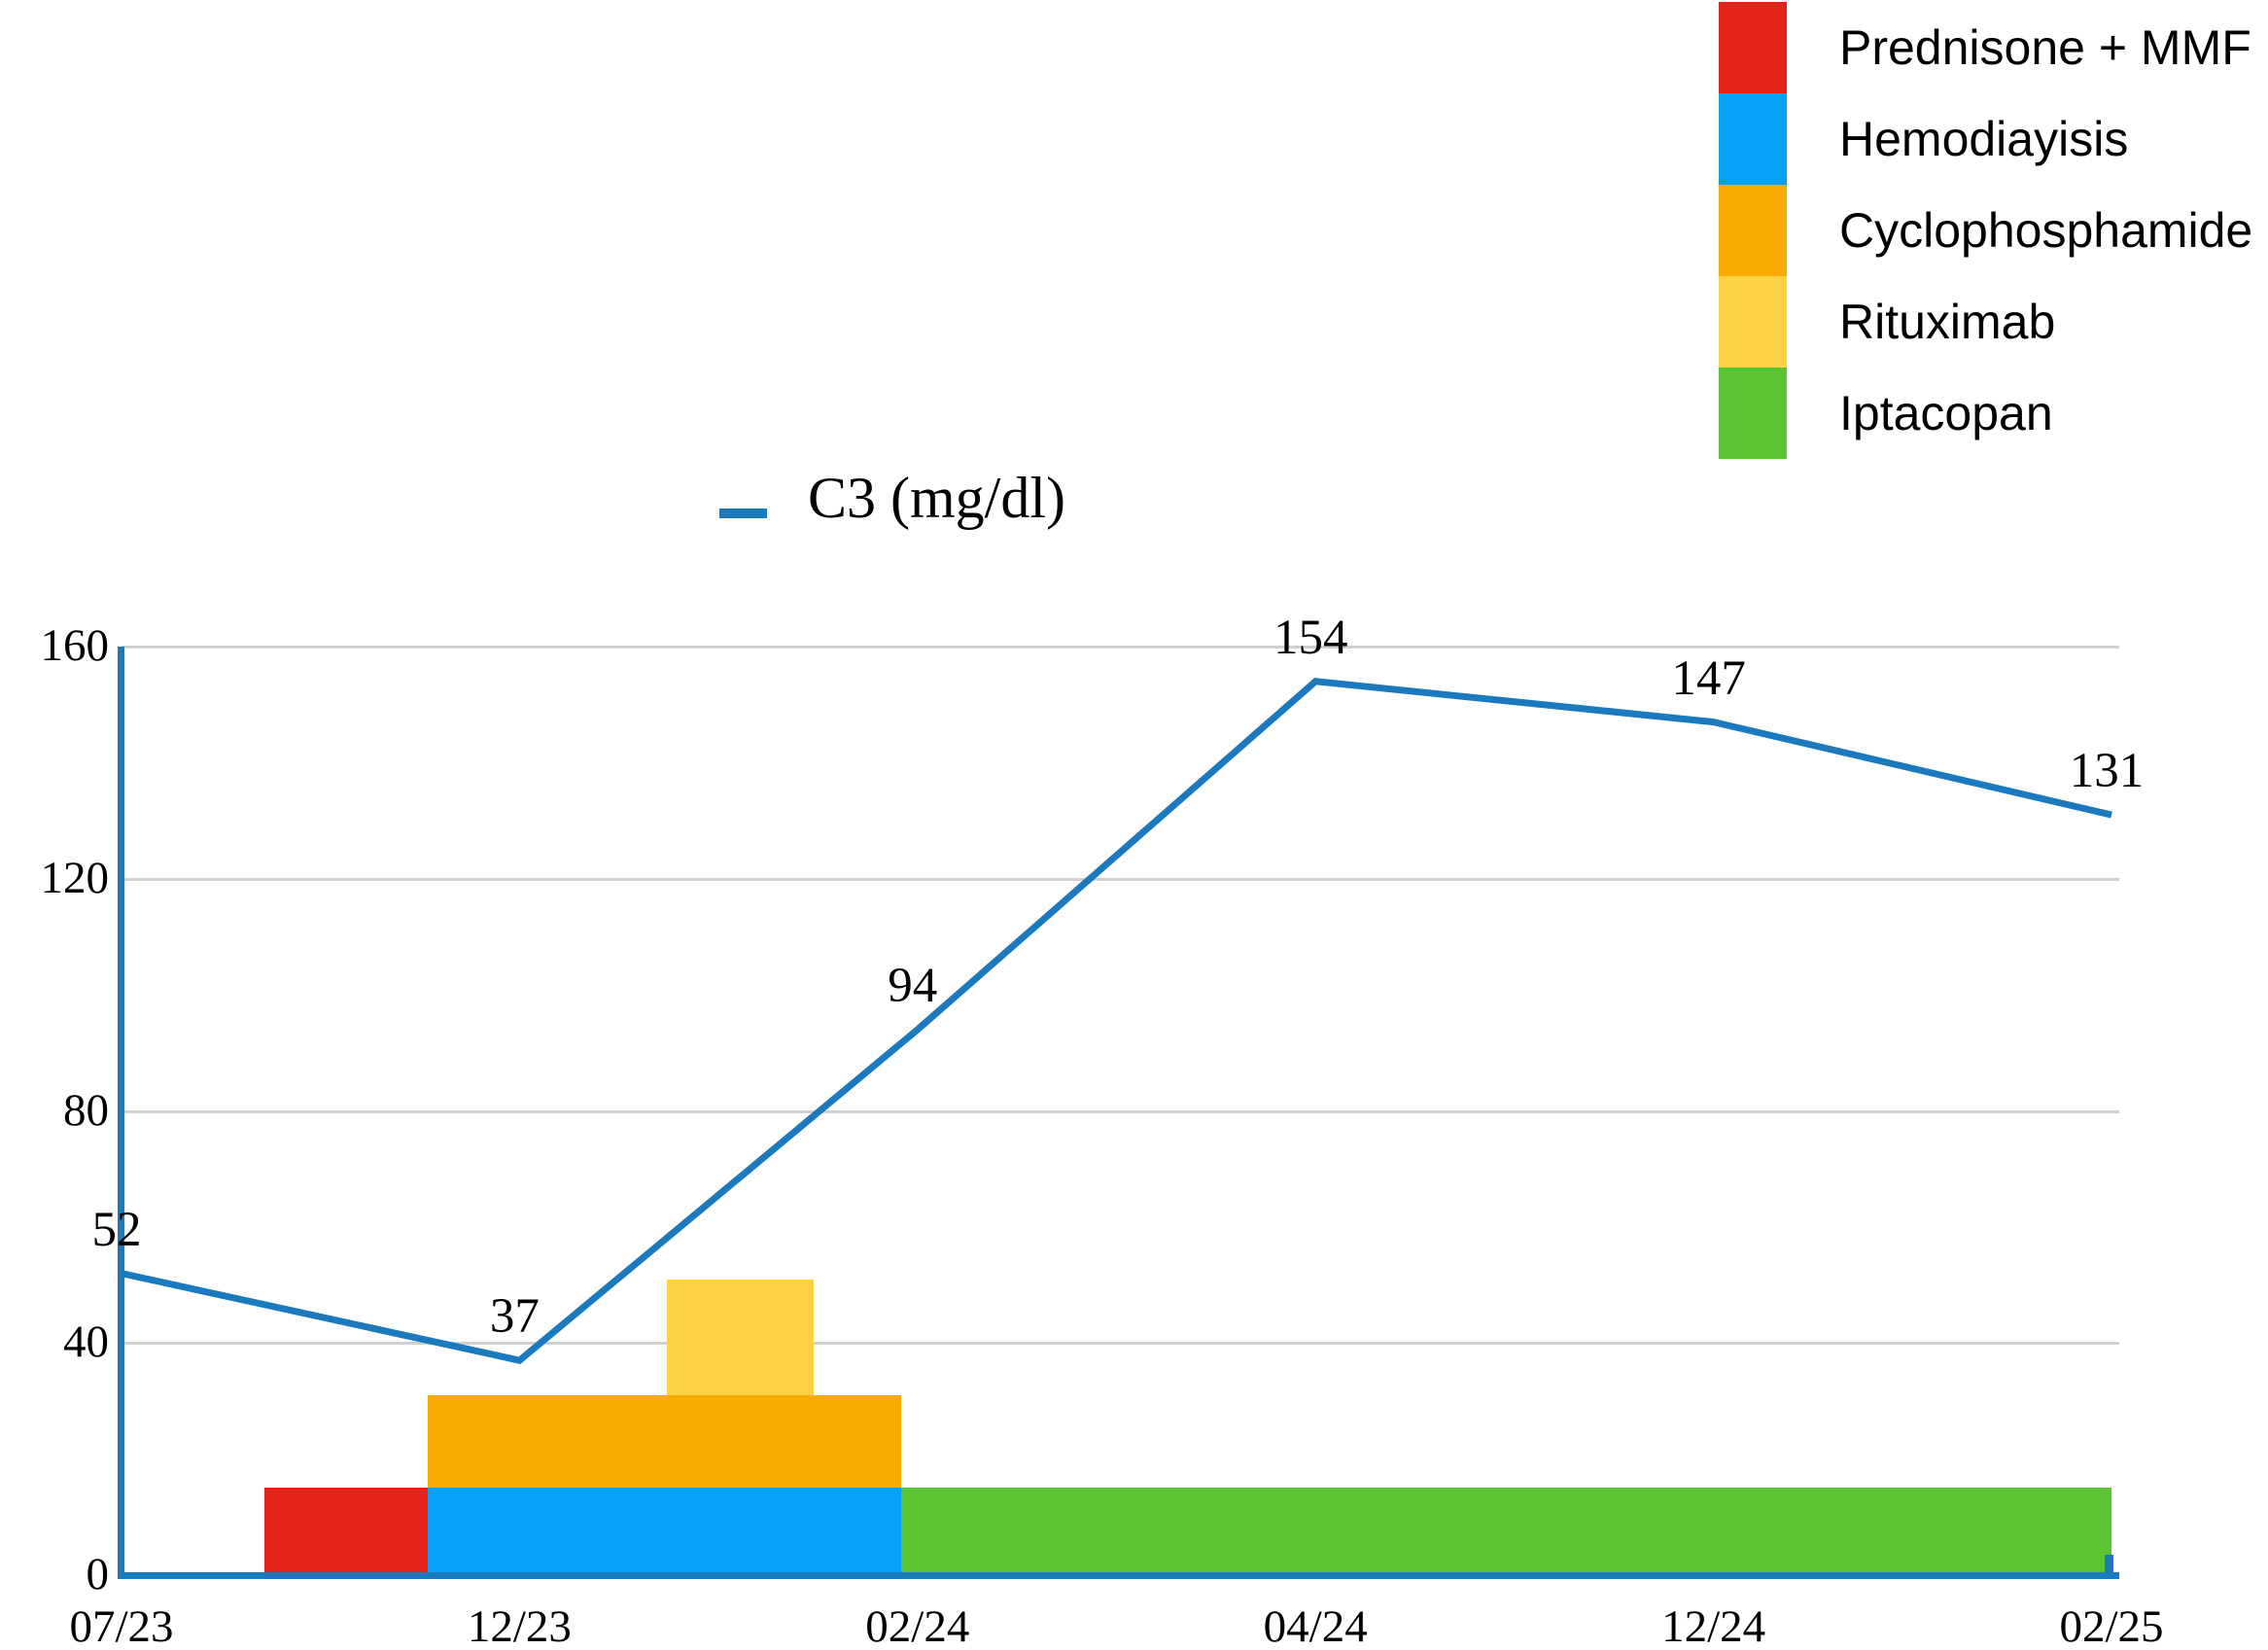  Describe the element at coordinates (1121, 1111) in the screenshot. I see `gridline-y80` at that location.